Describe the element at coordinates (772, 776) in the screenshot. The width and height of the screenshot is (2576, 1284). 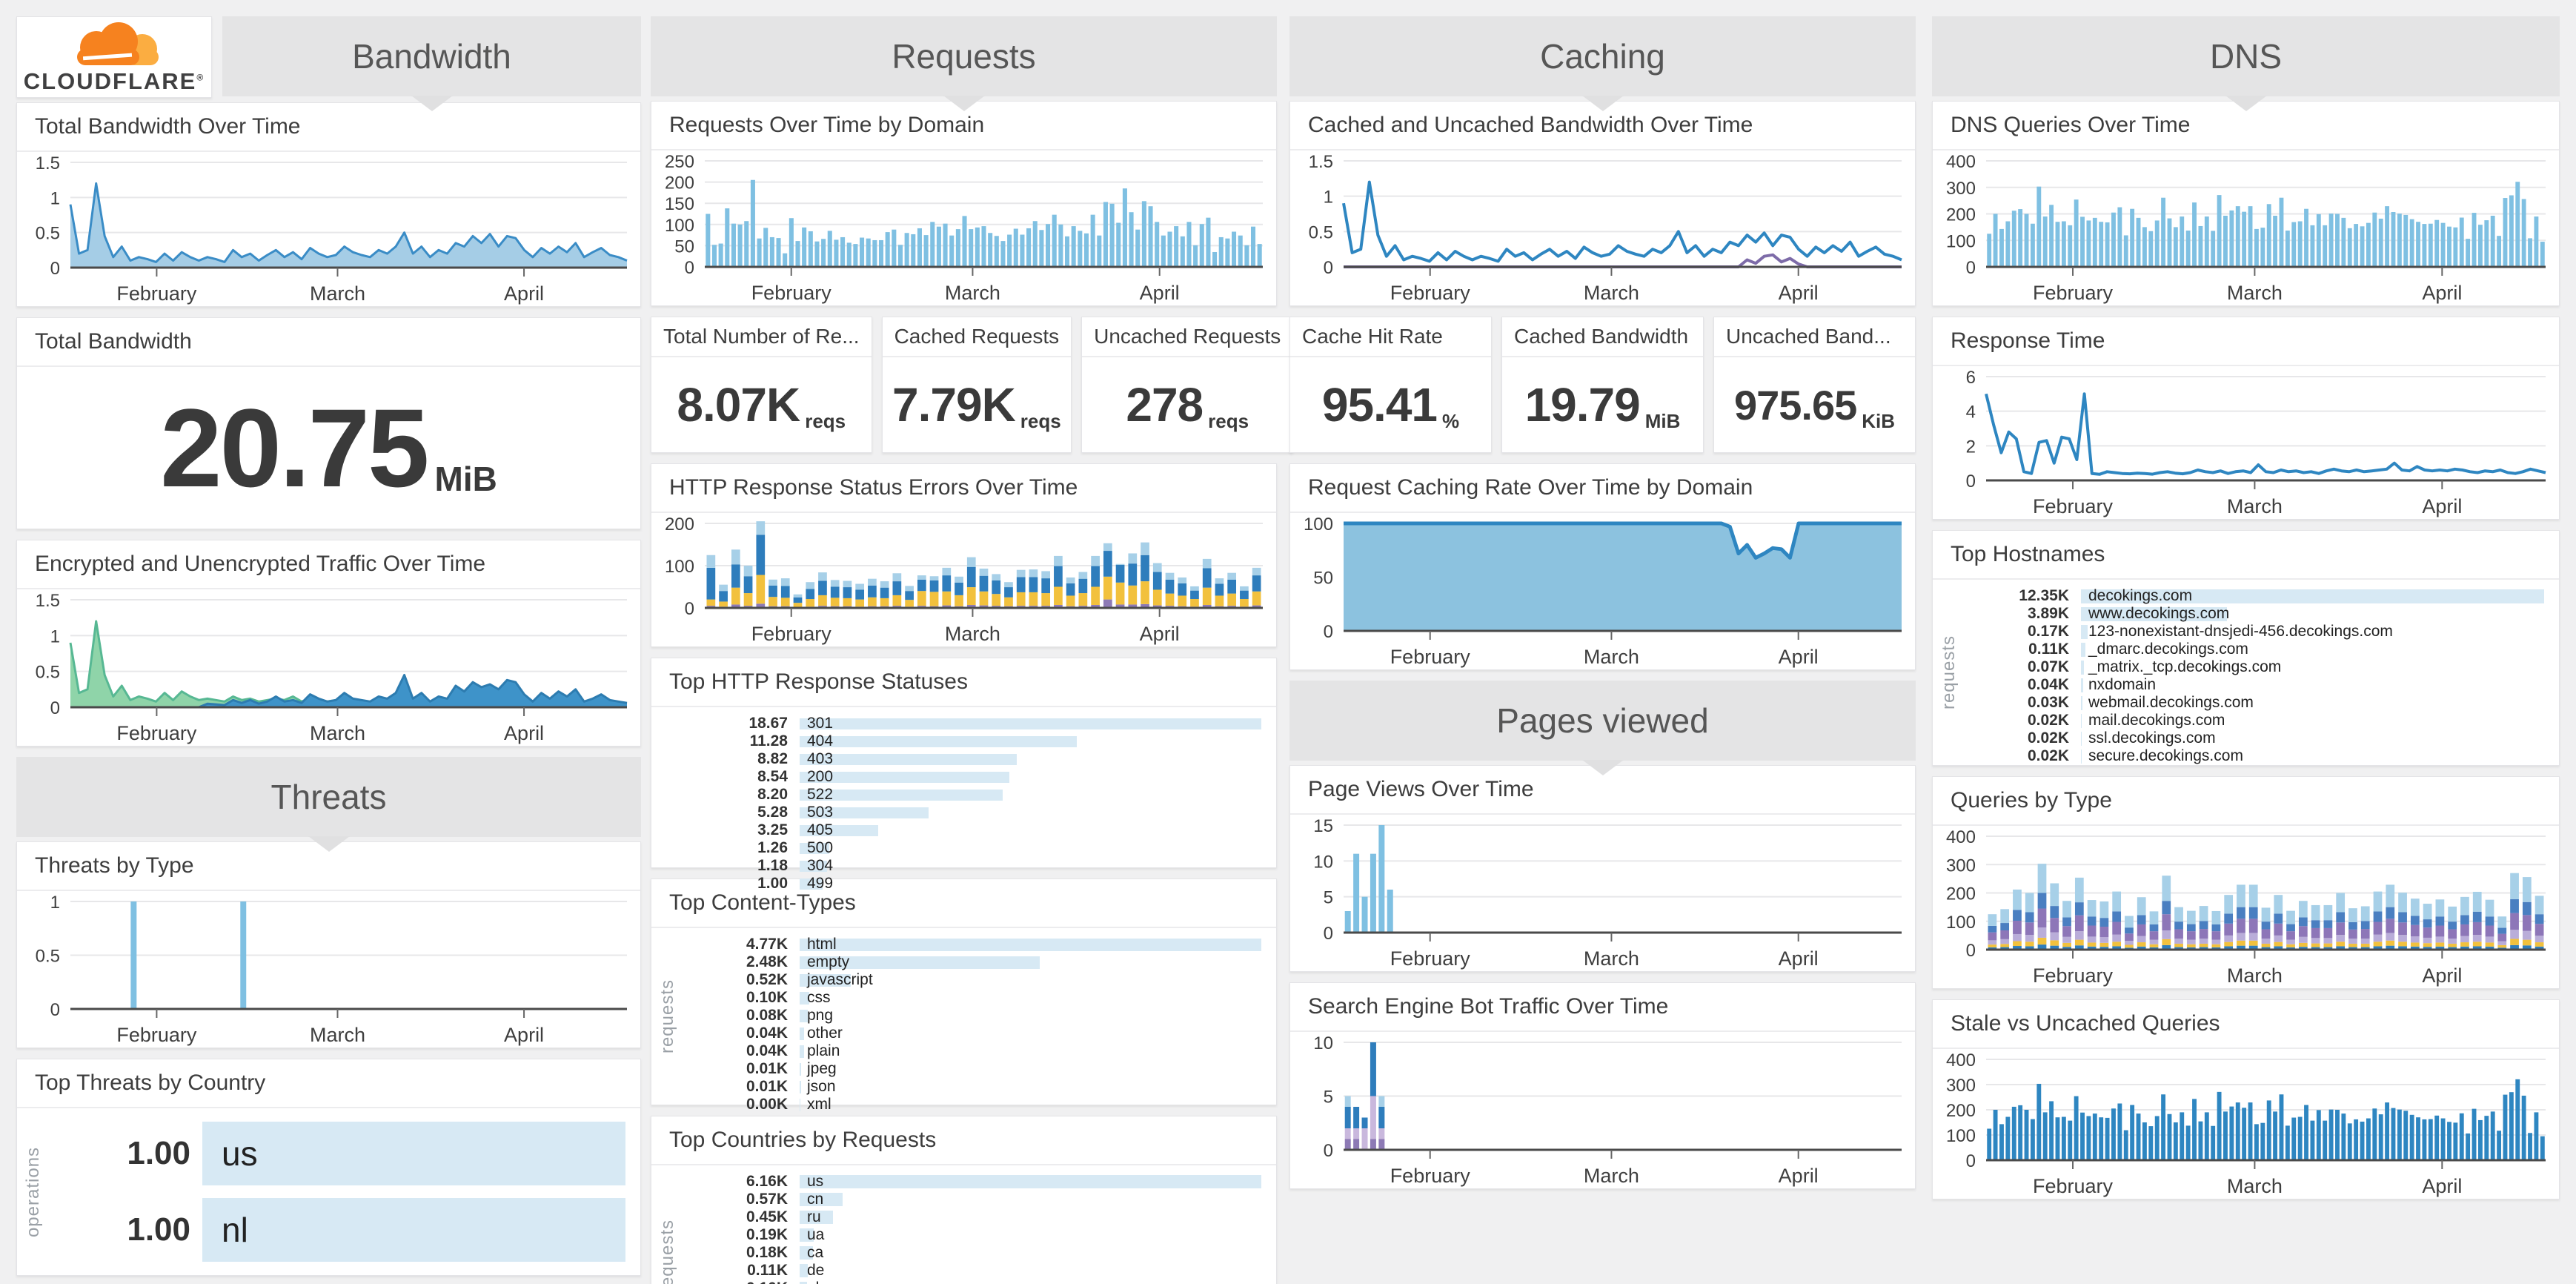
I see `hbar-value: 8.54` at that location.